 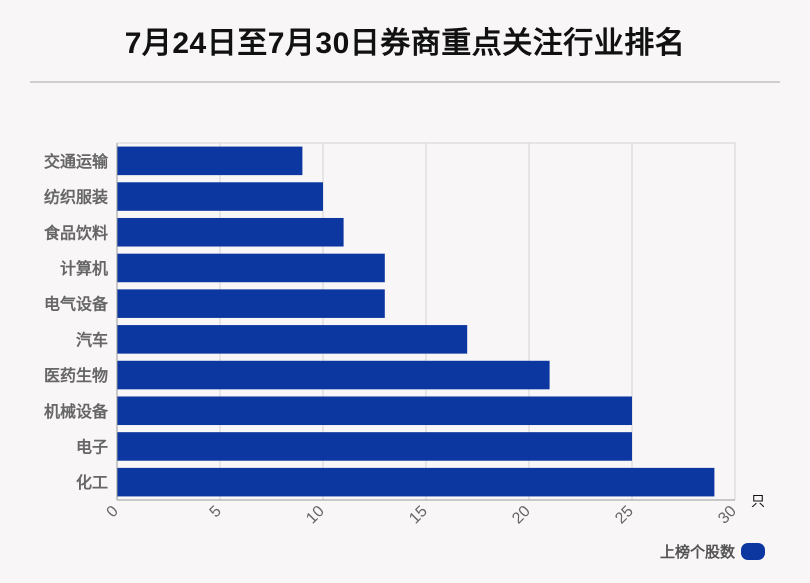 I want to click on x-tick-label-5: 25, so click(x=624, y=515).